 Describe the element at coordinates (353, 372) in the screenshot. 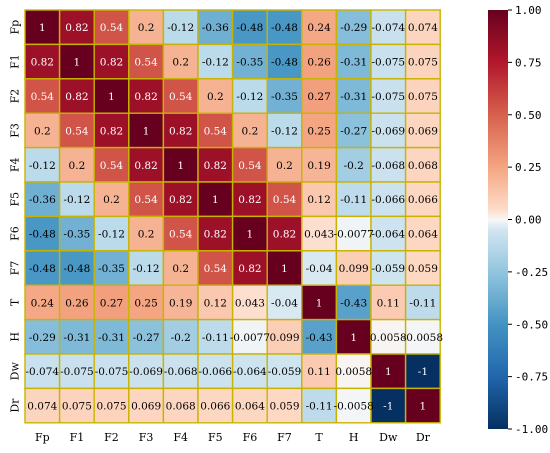

I see `heatmap-cell-label: 0.0058` at that location.